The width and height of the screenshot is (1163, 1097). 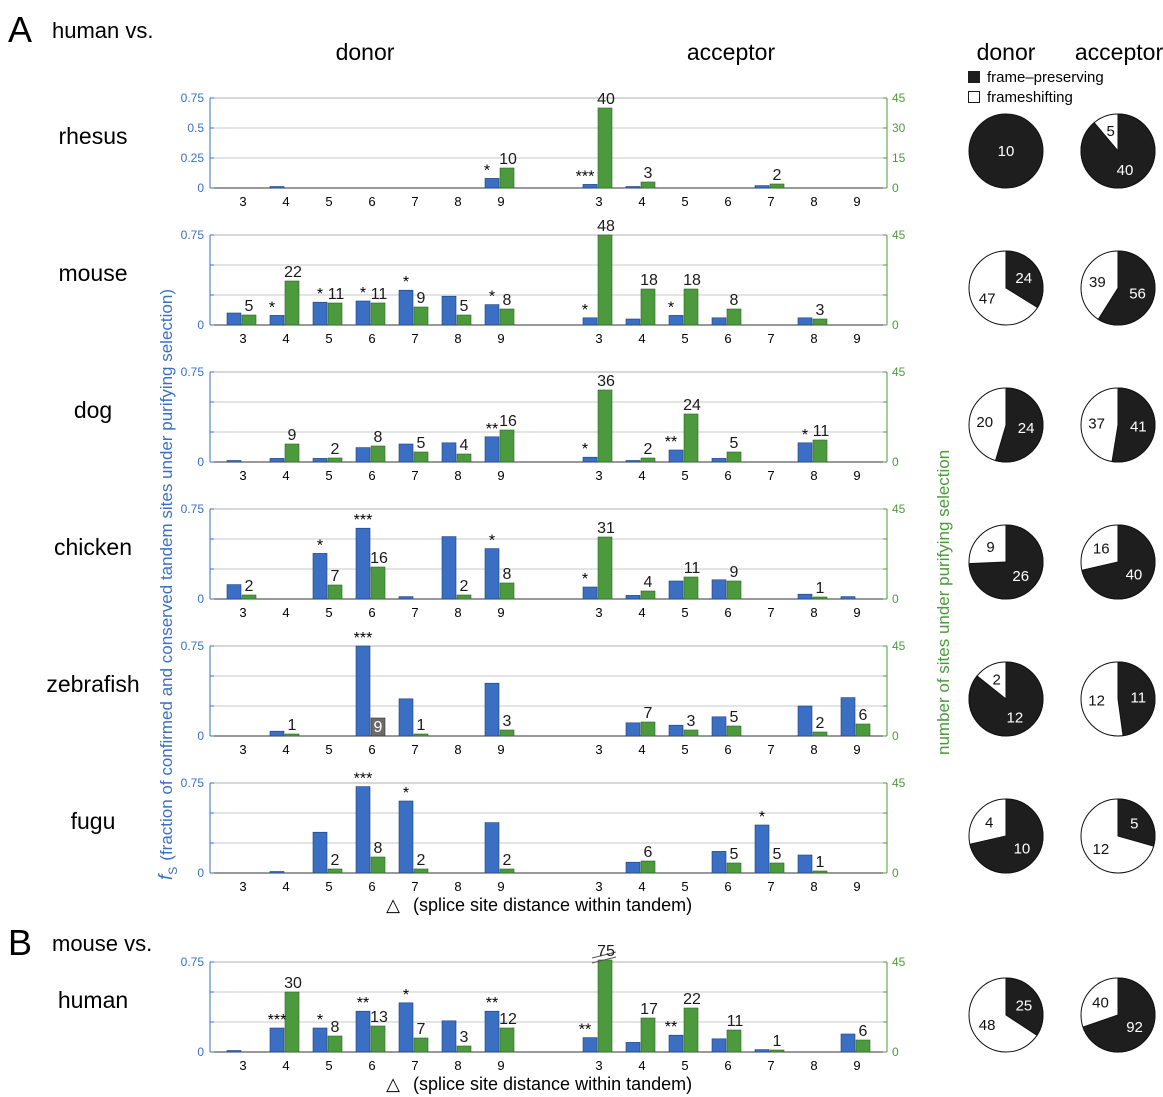 I want to click on x-axis-text: (splice site distance within tandem), so click(x=552, y=1084).